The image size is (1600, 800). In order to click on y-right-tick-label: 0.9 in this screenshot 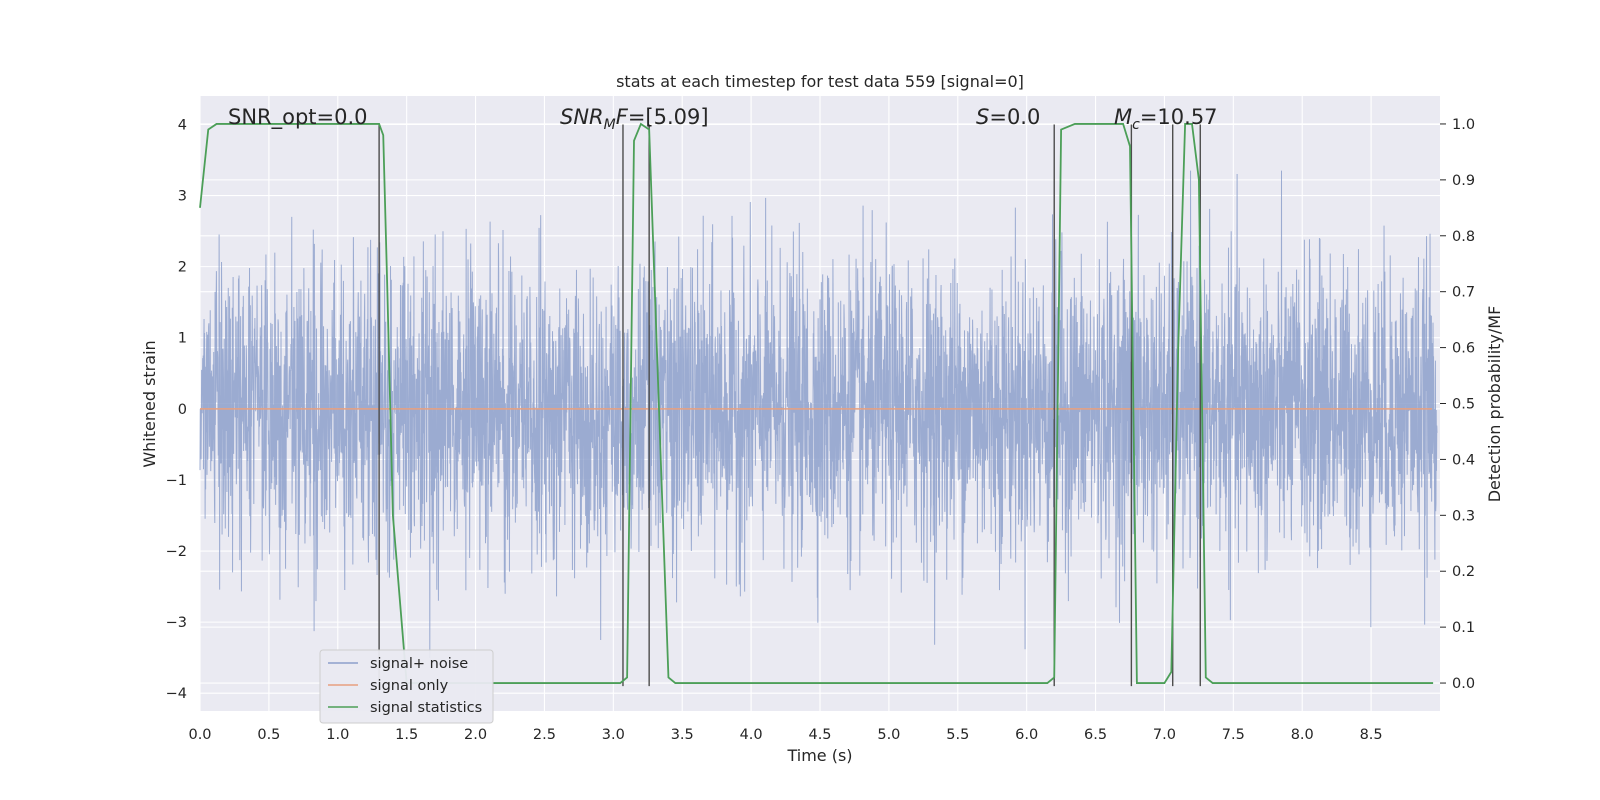, I will do `click(1463, 181)`.